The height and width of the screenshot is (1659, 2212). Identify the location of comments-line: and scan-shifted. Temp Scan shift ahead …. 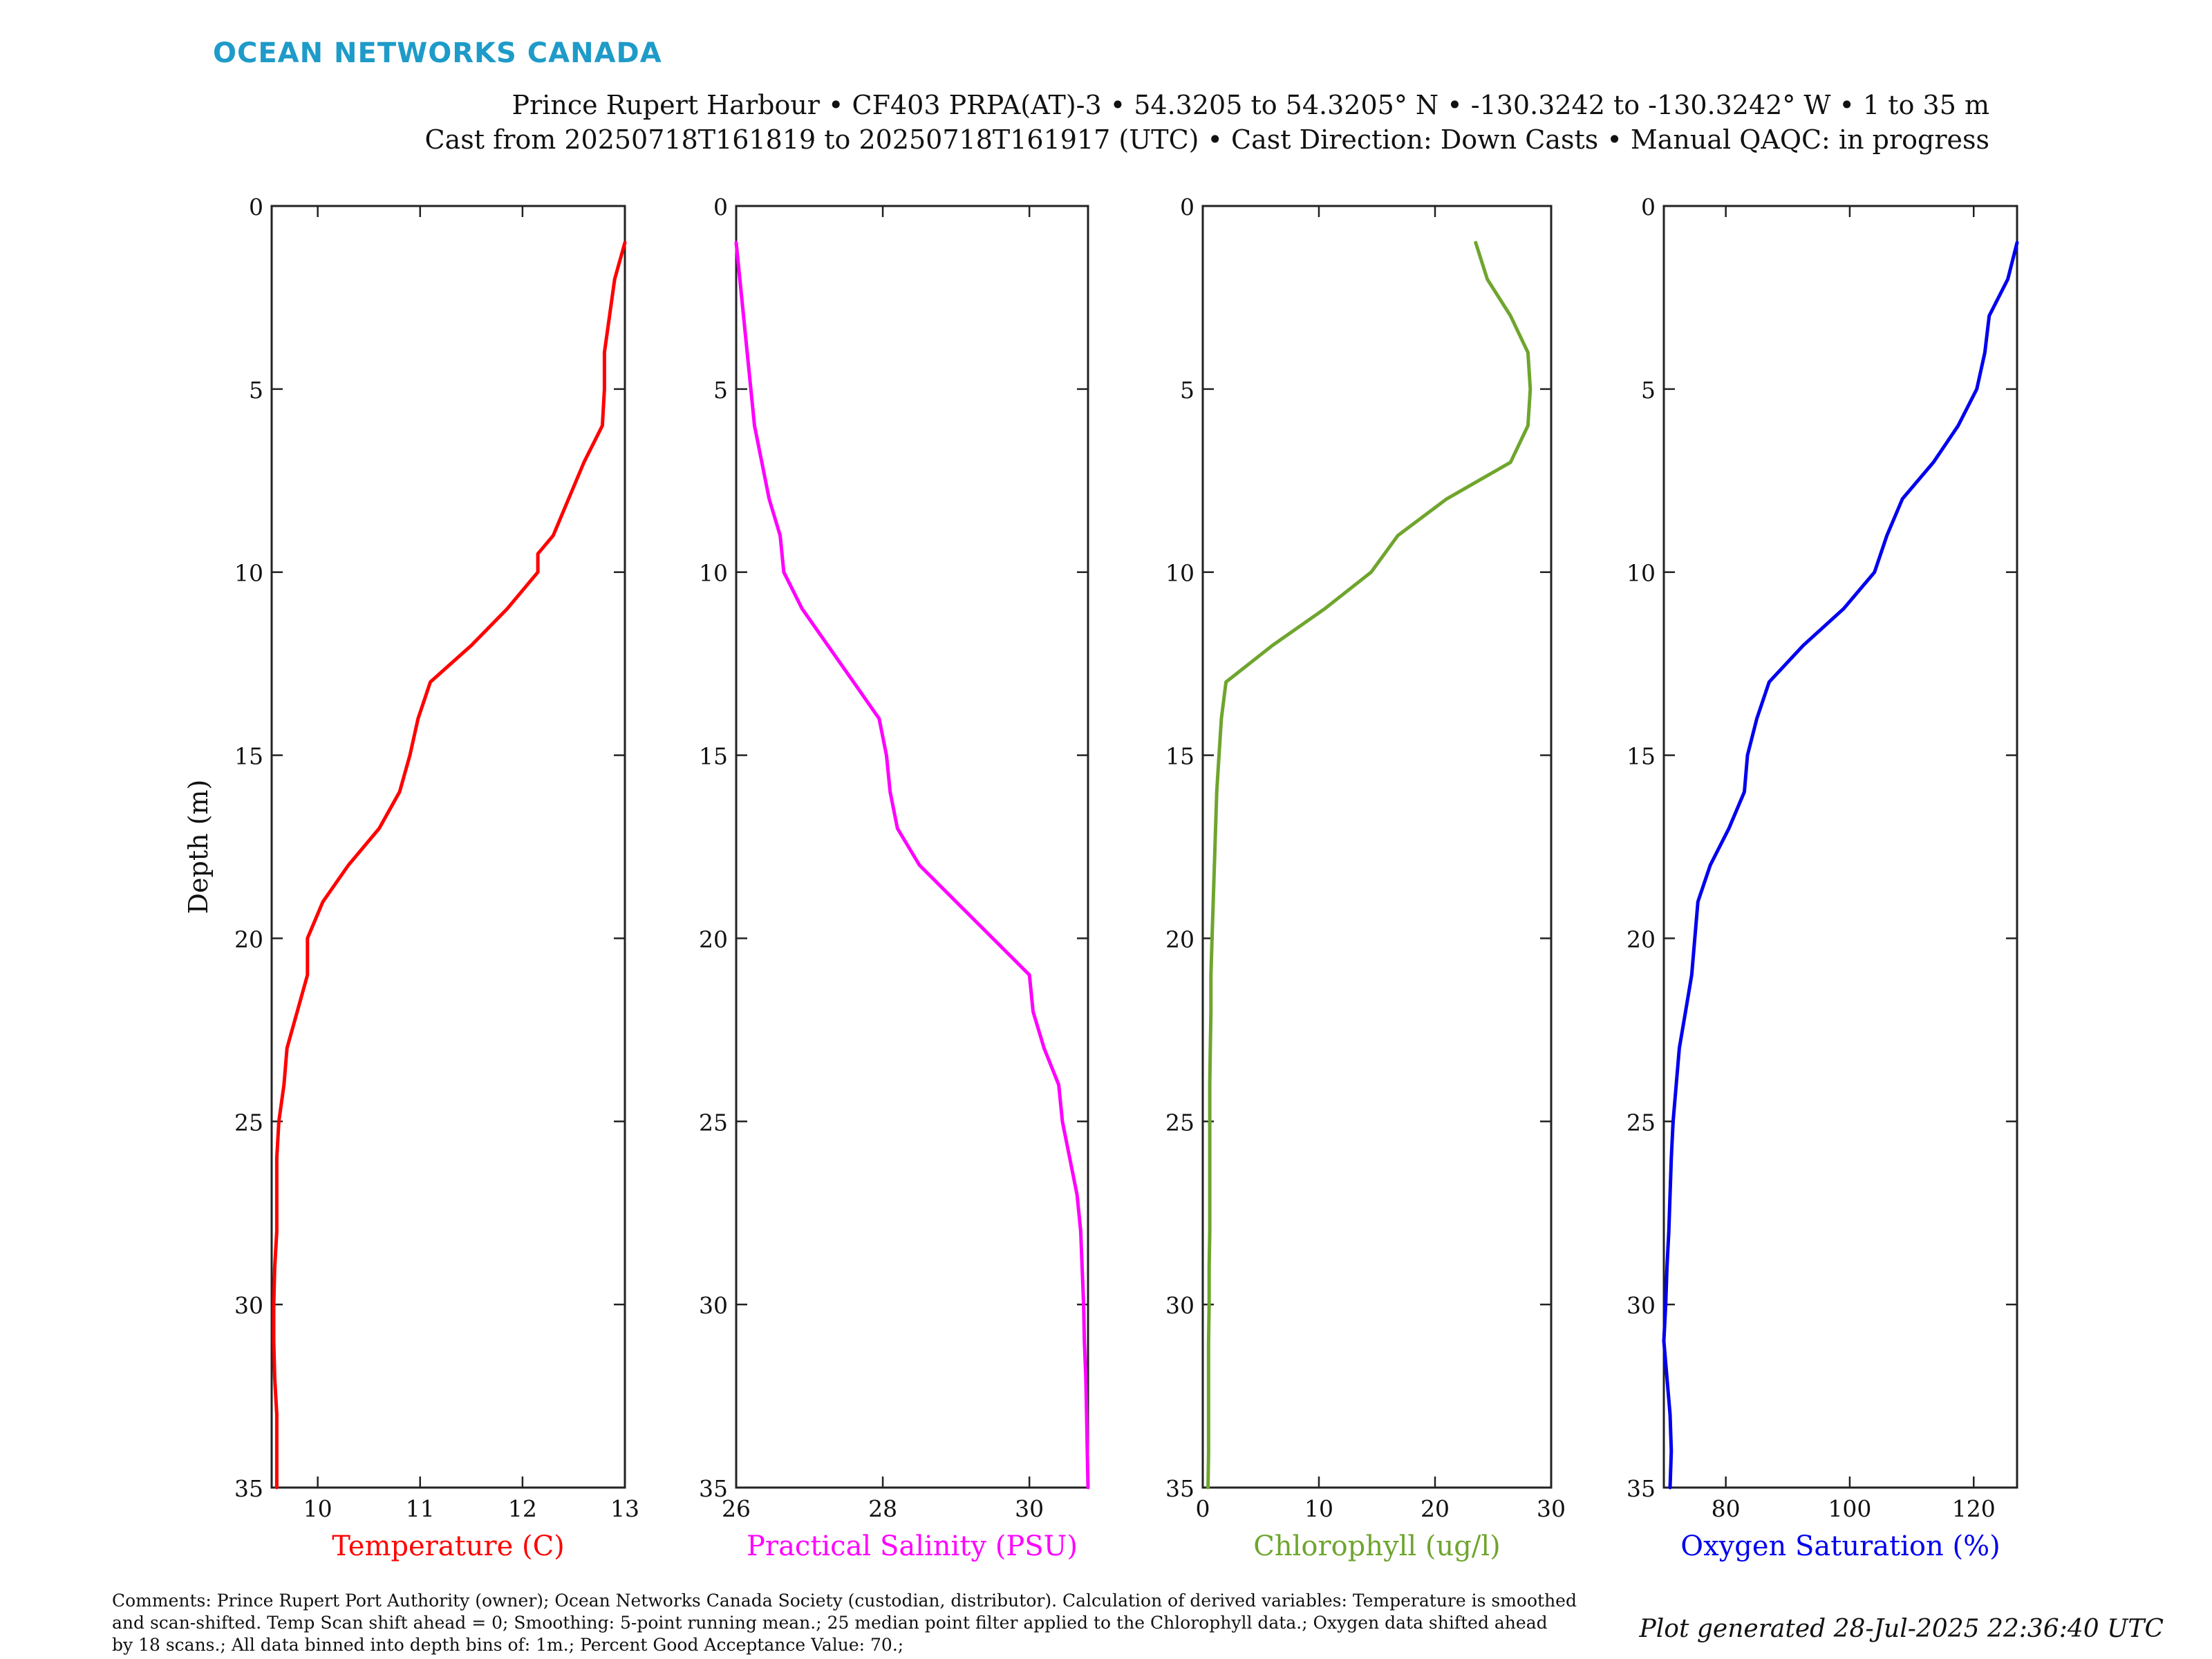
(830, 1623).